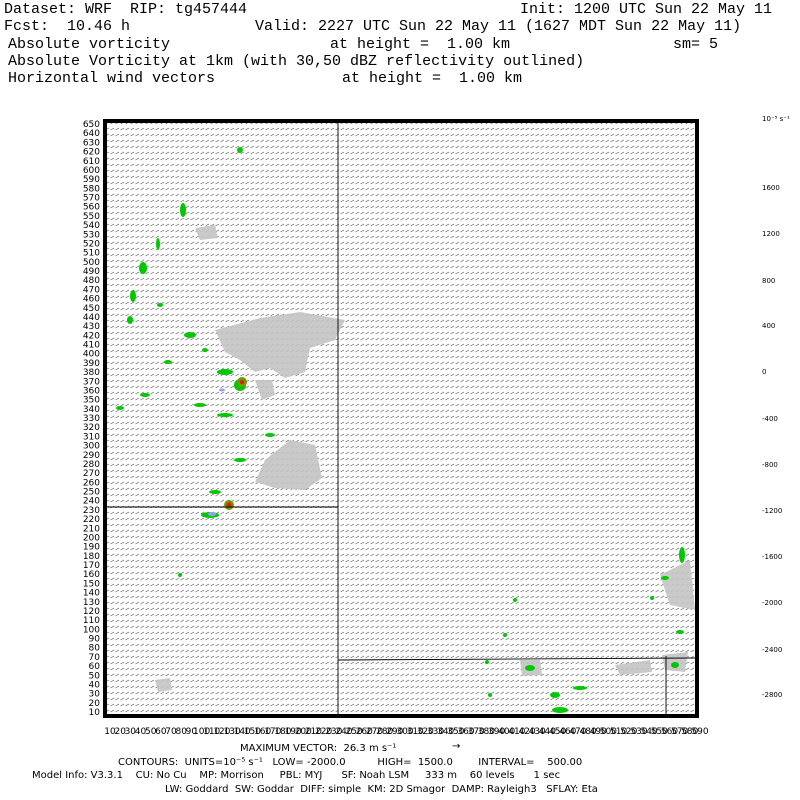 The image size is (800, 800). I want to click on field-name: Absolute vorticity, so click(89, 44).